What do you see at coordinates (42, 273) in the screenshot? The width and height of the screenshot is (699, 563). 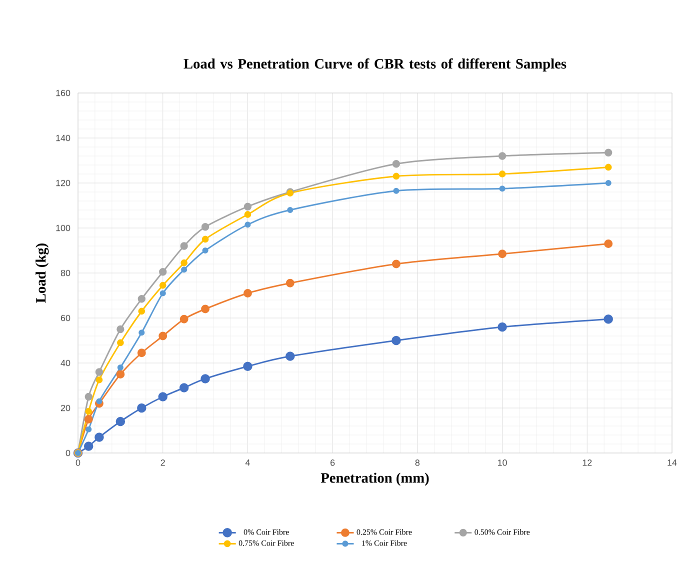 I see `y-axis-title: Load (kg)` at bounding box center [42, 273].